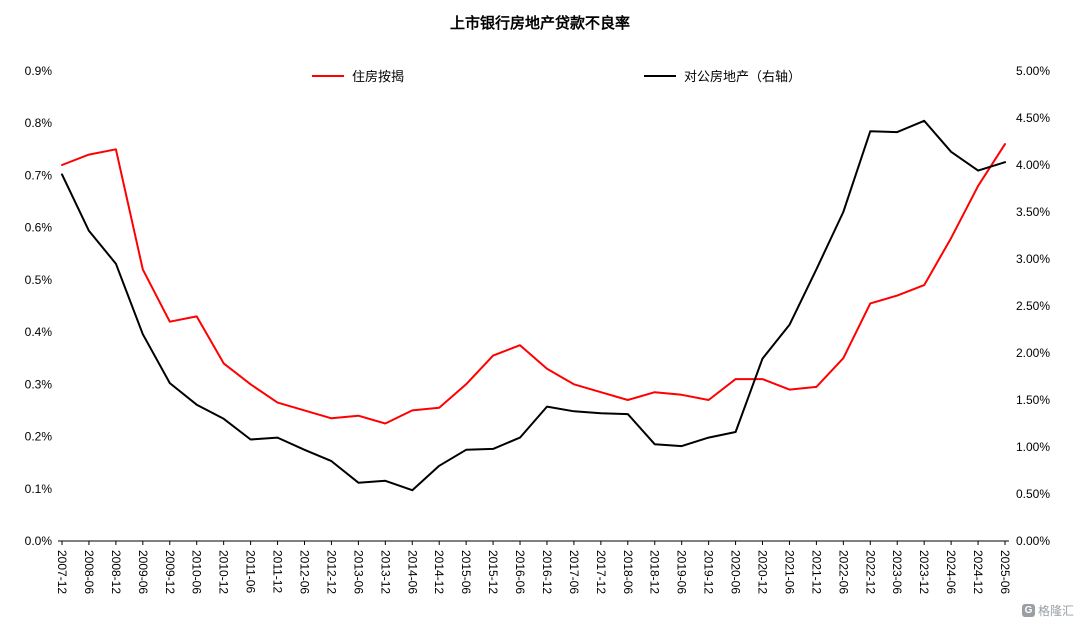 The width and height of the screenshot is (1080, 623). Describe the element at coordinates (520, 572) in the screenshot. I see `x-tick-label: 2016-06` at that location.